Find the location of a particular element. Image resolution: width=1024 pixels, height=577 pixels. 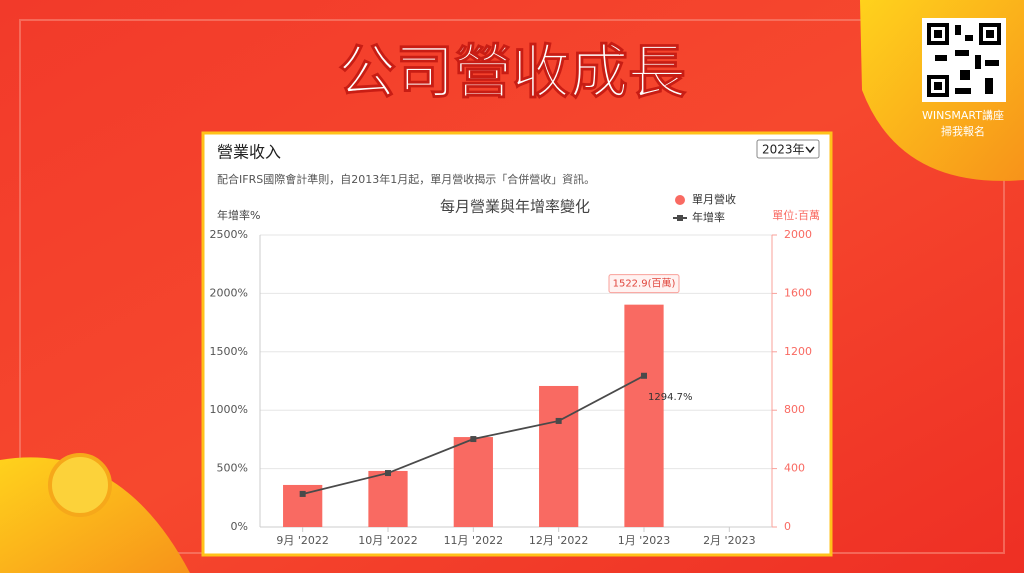

legend-label: 單月營收 is located at coordinates (714, 199).